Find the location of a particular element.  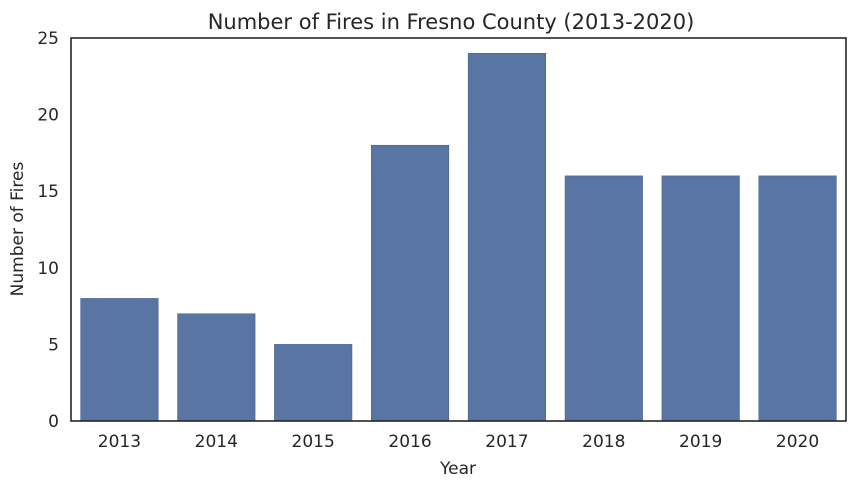

x-tick-label: 2018 is located at coordinates (603, 442).